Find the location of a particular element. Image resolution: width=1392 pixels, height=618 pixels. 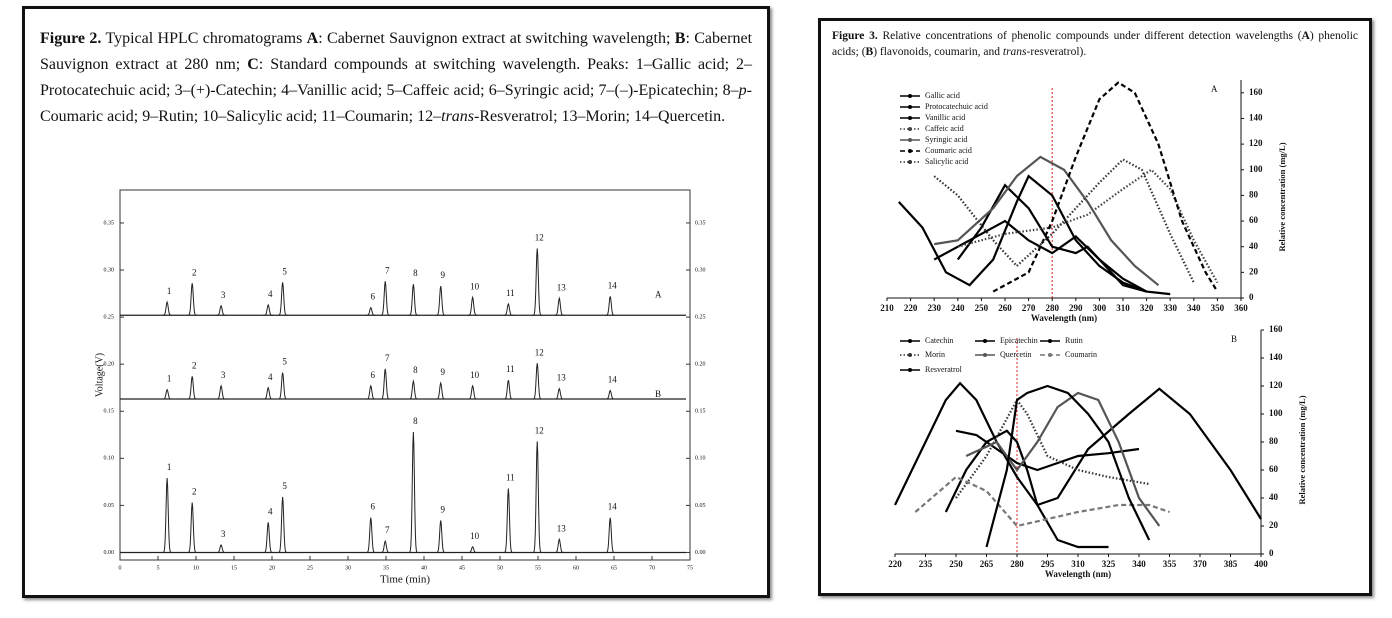

y-tick-label: 80 is located at coordinates (1274, 441).